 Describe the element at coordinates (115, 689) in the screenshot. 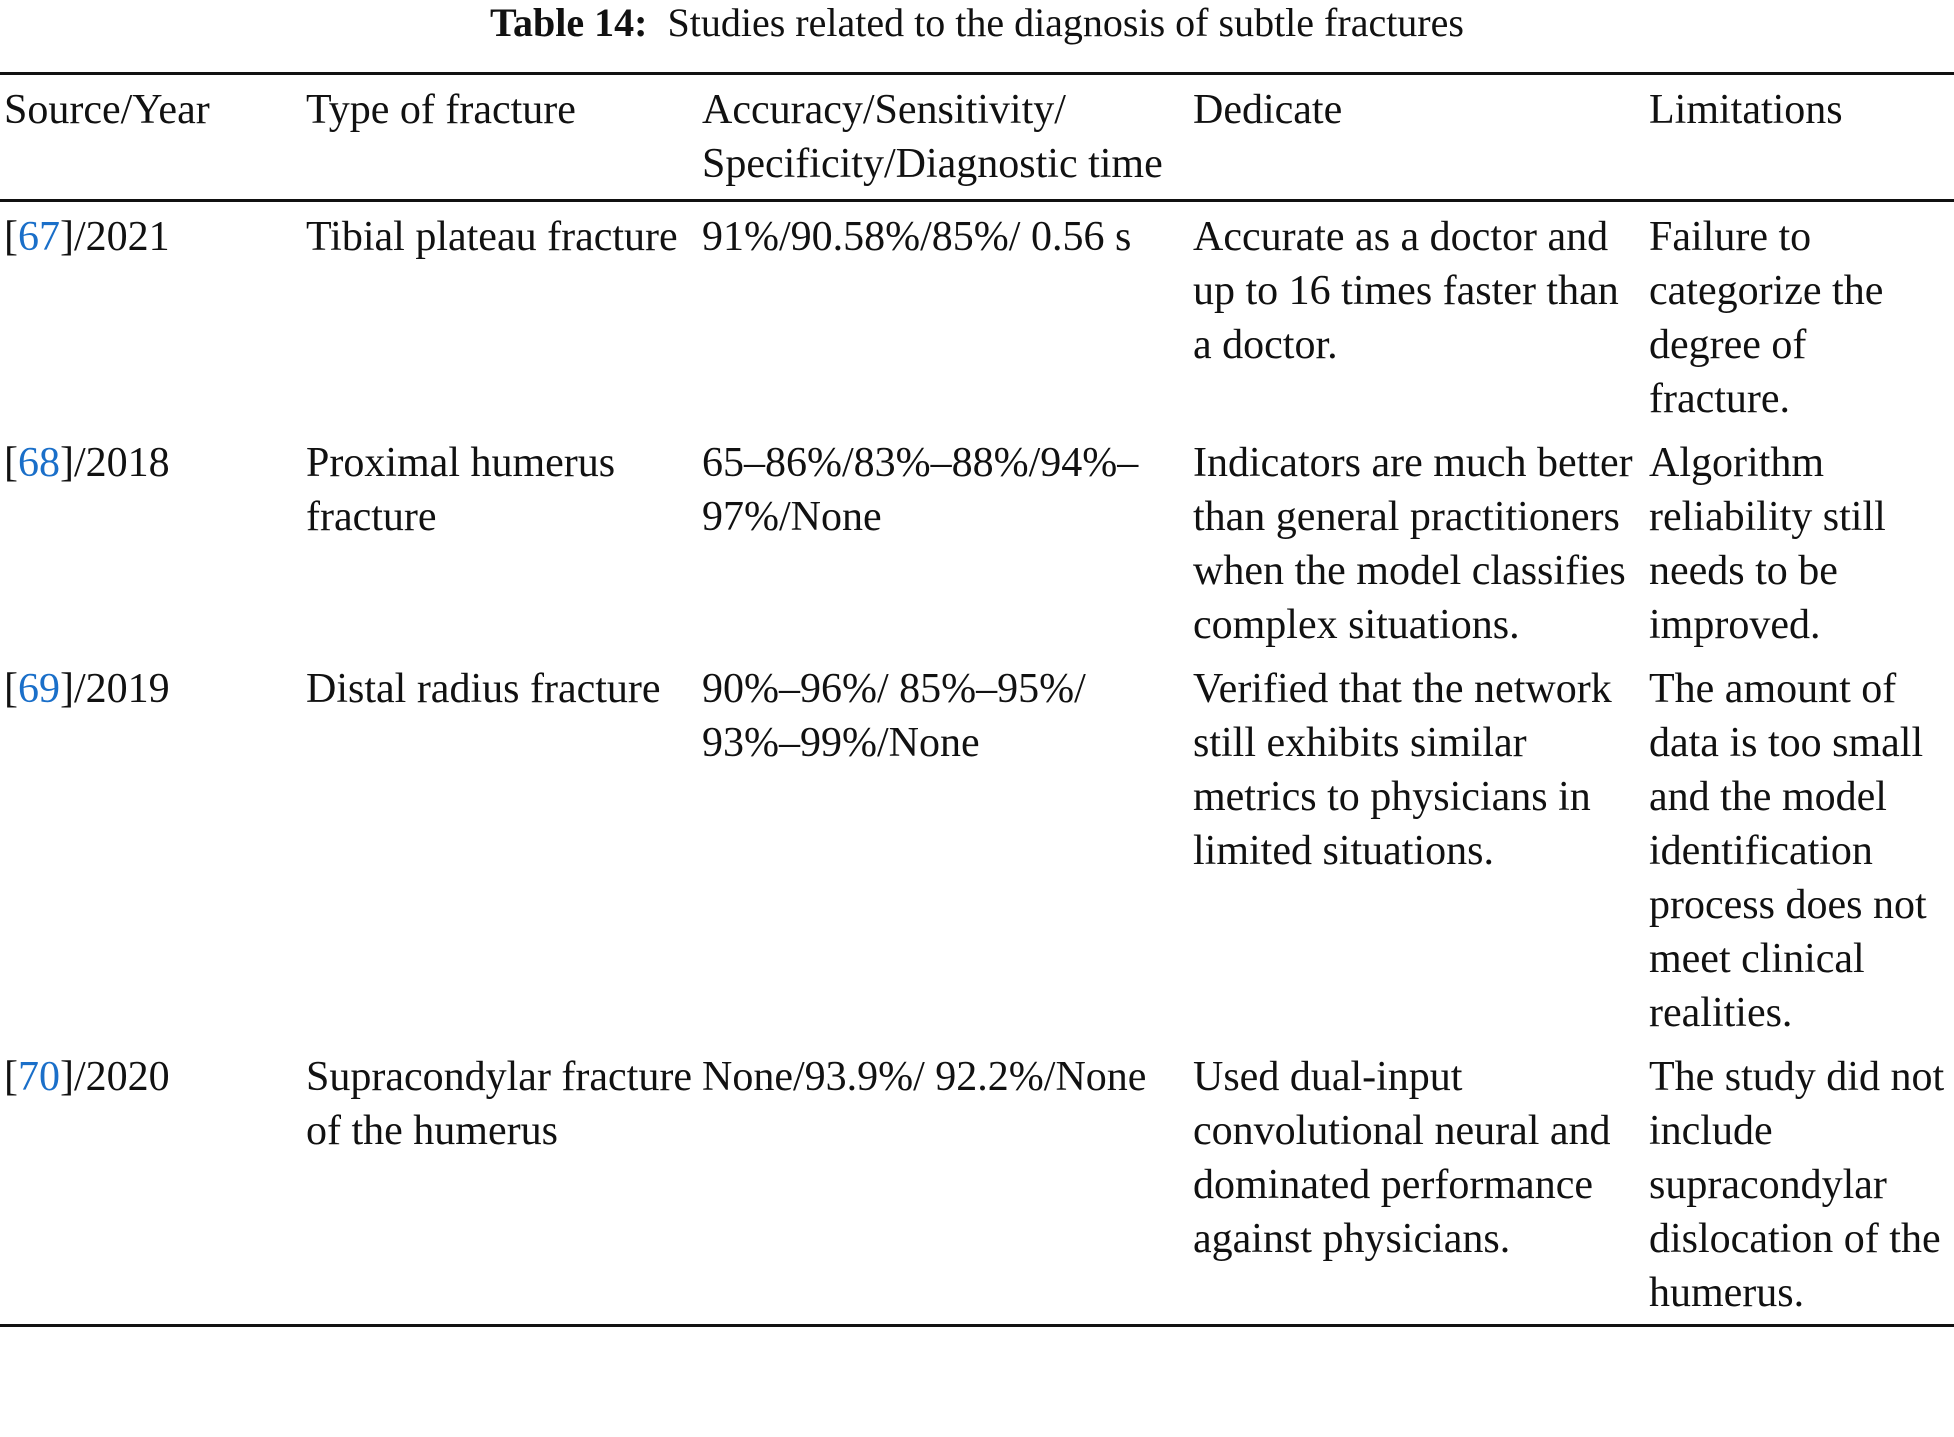

I see `year: ]/2019` at that location.